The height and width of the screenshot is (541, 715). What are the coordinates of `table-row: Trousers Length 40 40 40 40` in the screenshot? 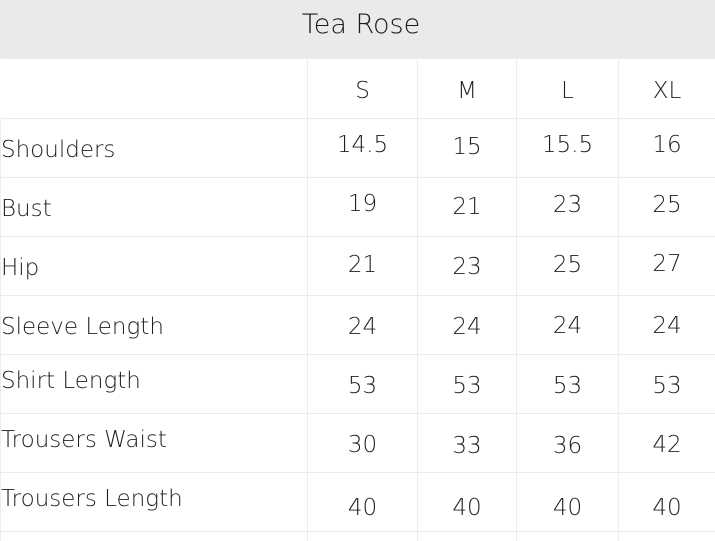 It's located at (357, 502).